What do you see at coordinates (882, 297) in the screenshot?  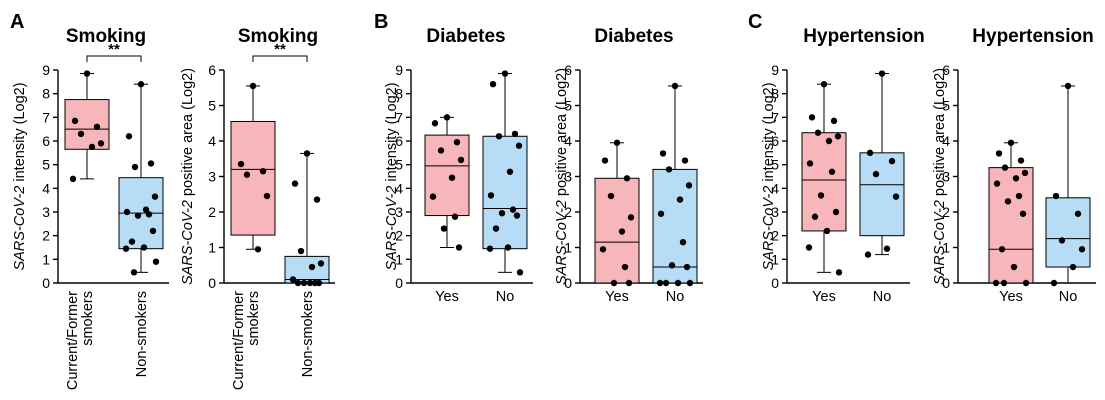 I see `x-category-label: No` at bounding box center [882, 297].